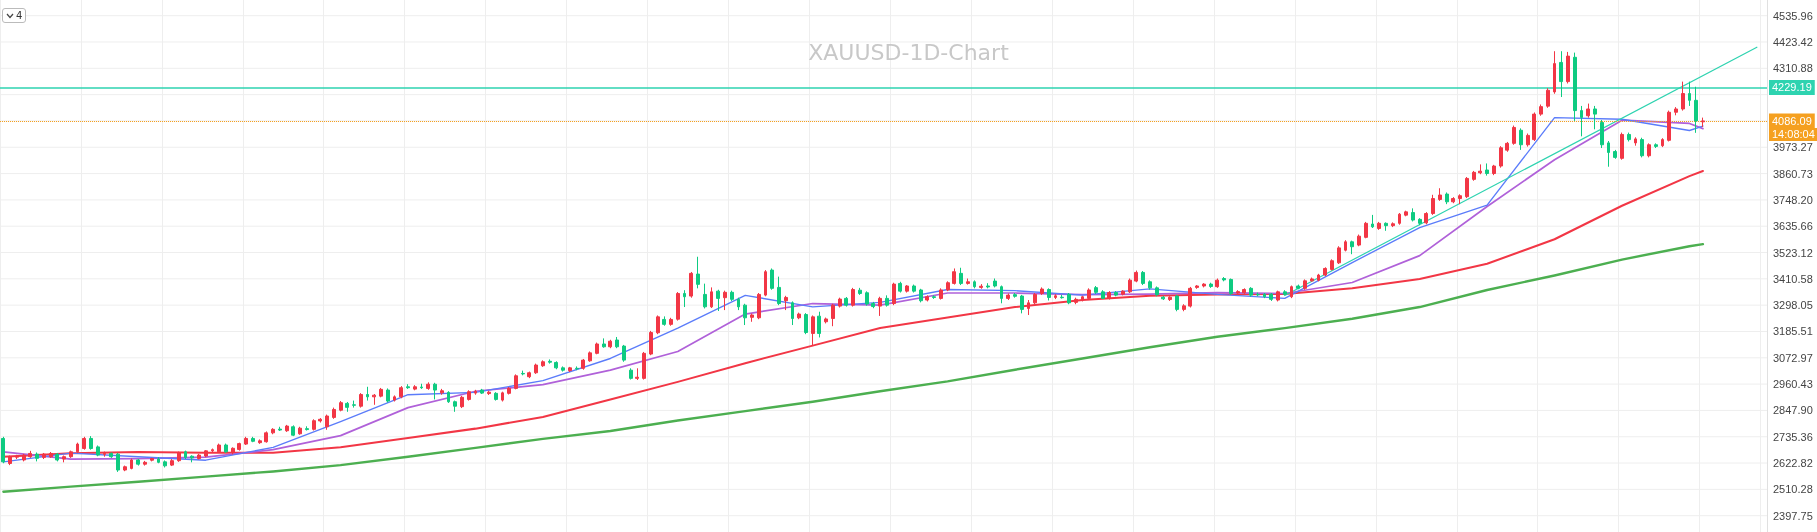  Describe the element at coordinates (1793, 15) in the screenshot. I see `y-tick-label: 4535.96` at that location.